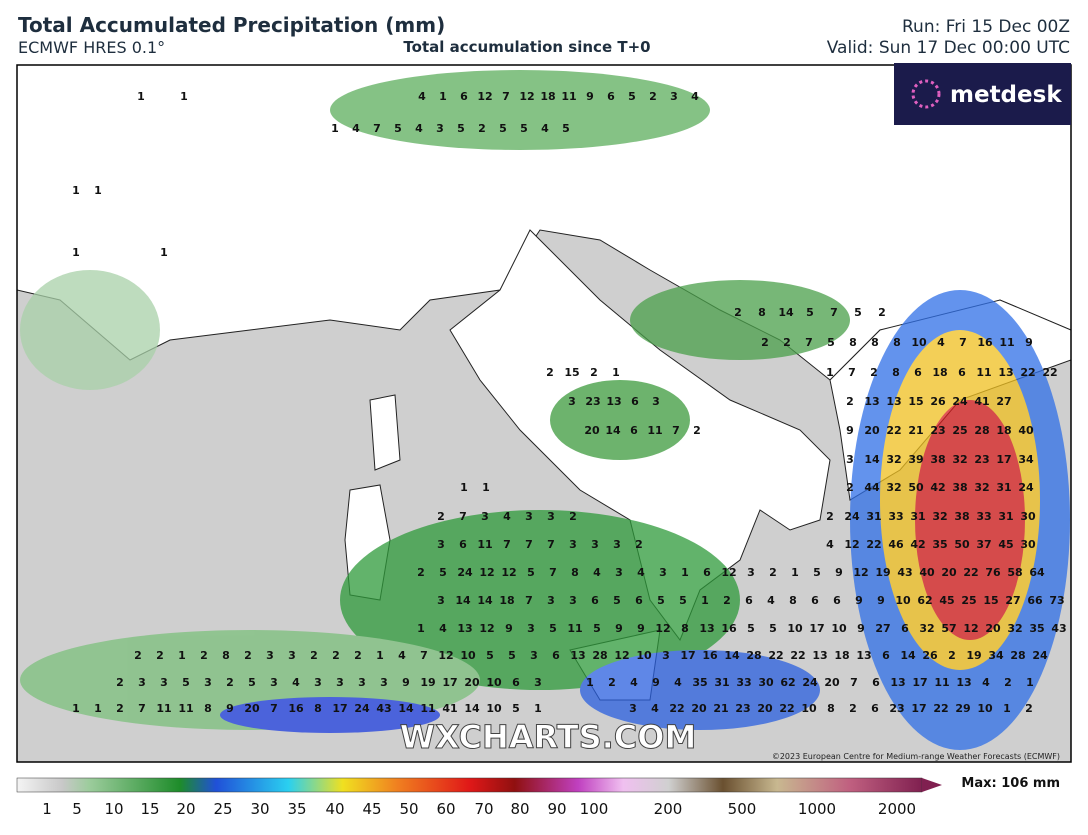 Image resolution: width=1088 pixels, height=835 pixels. Describe the element at coordinates (938, 401) in the screenshot. I see `precip-label: 26` at that location.